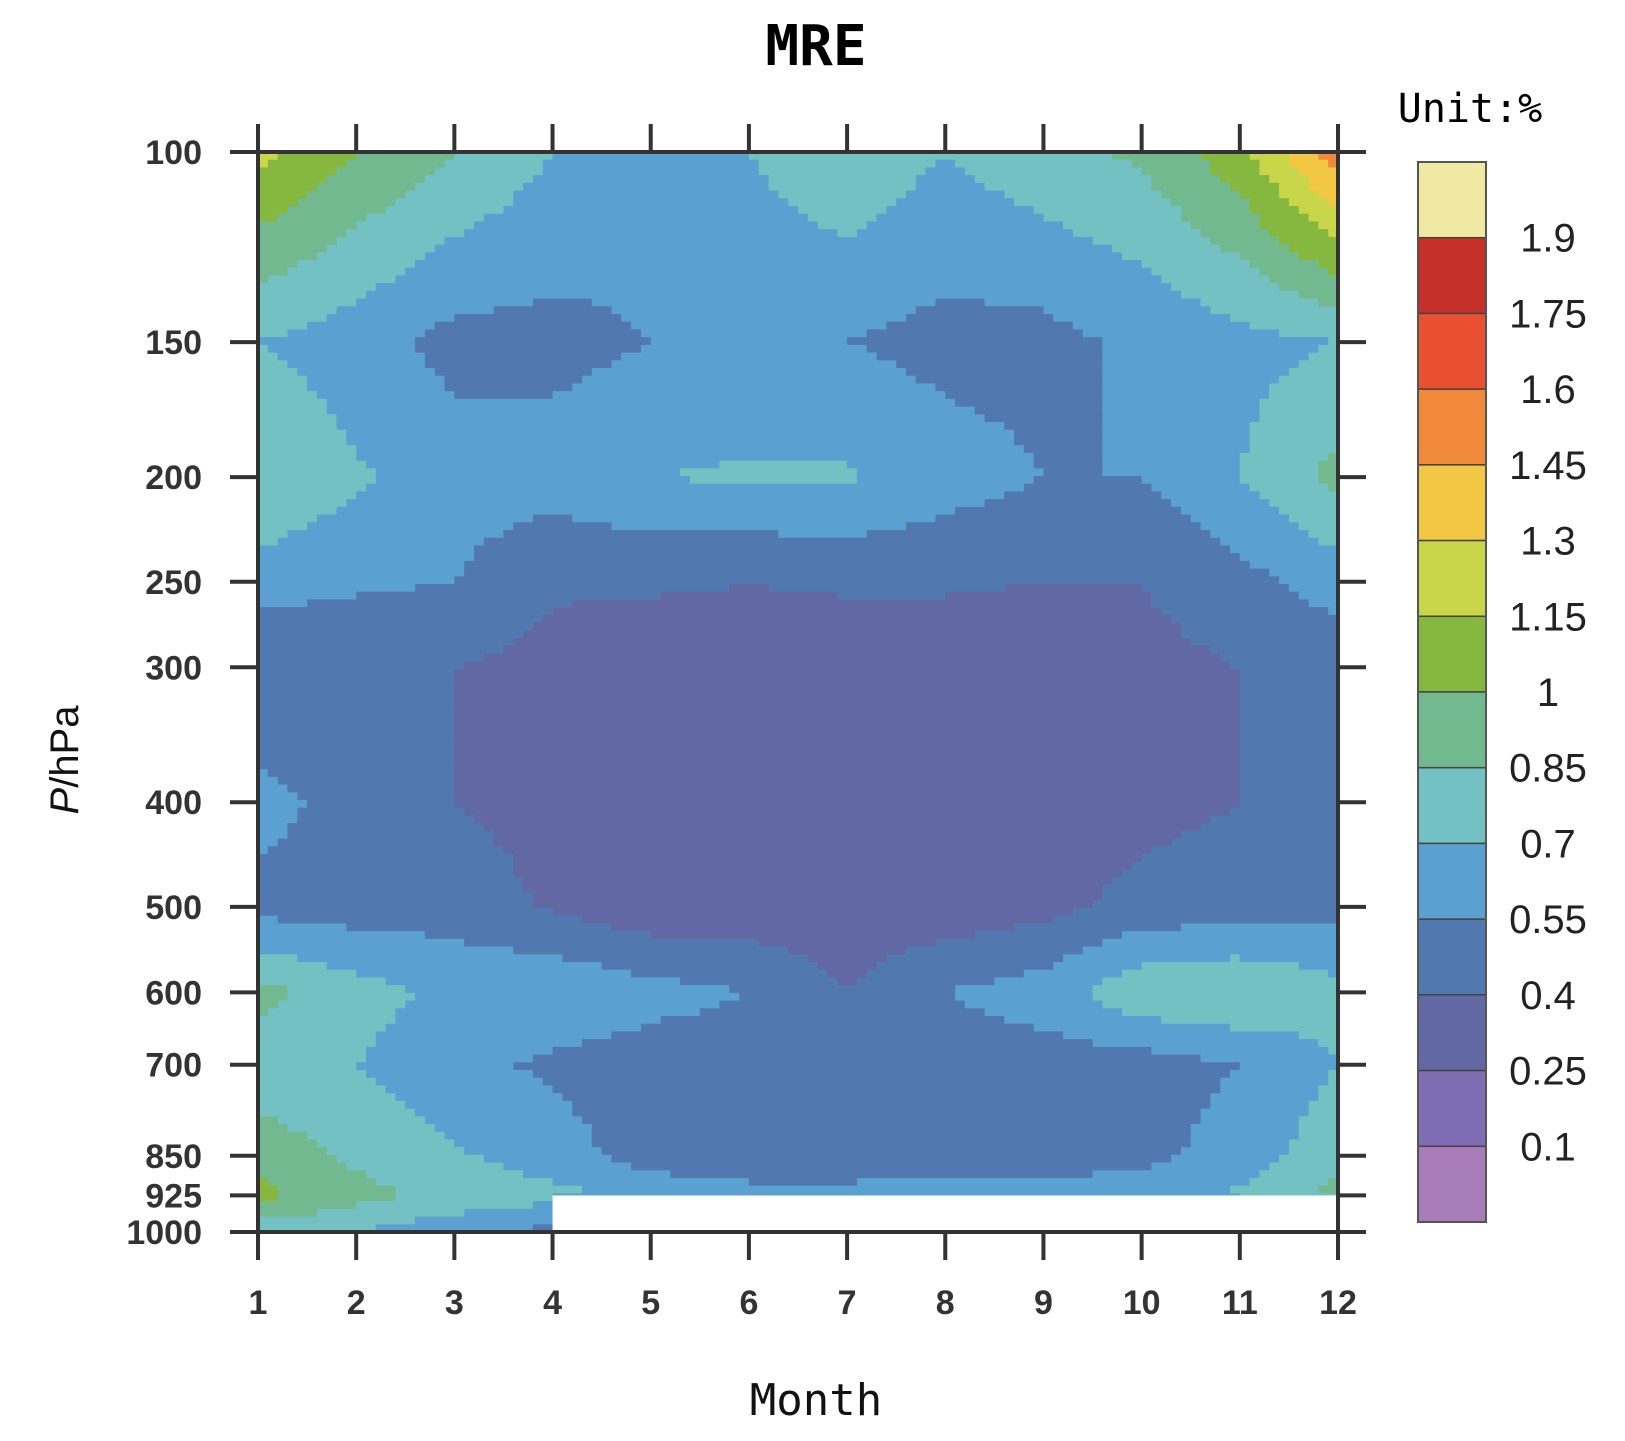 The image size is (1625, 1441). I want to click on y-tick-label: 150, so click(173, 343).